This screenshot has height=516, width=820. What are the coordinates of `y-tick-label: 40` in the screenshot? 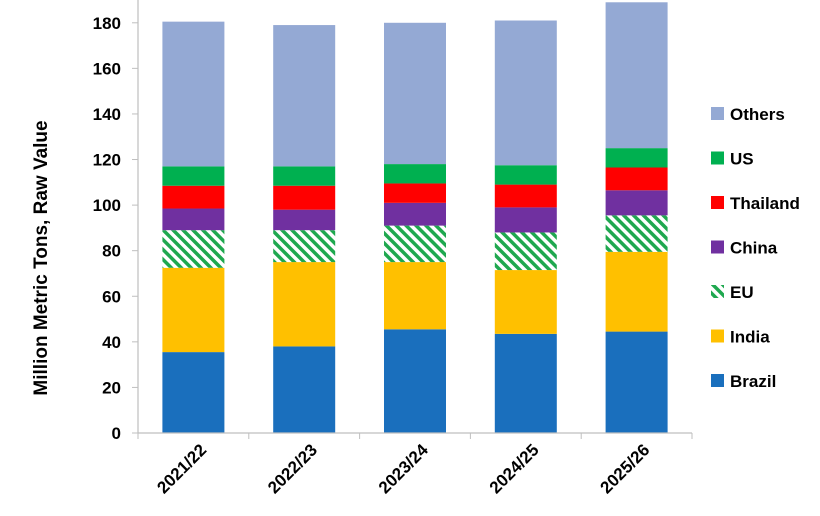 It's located at (111, 342).